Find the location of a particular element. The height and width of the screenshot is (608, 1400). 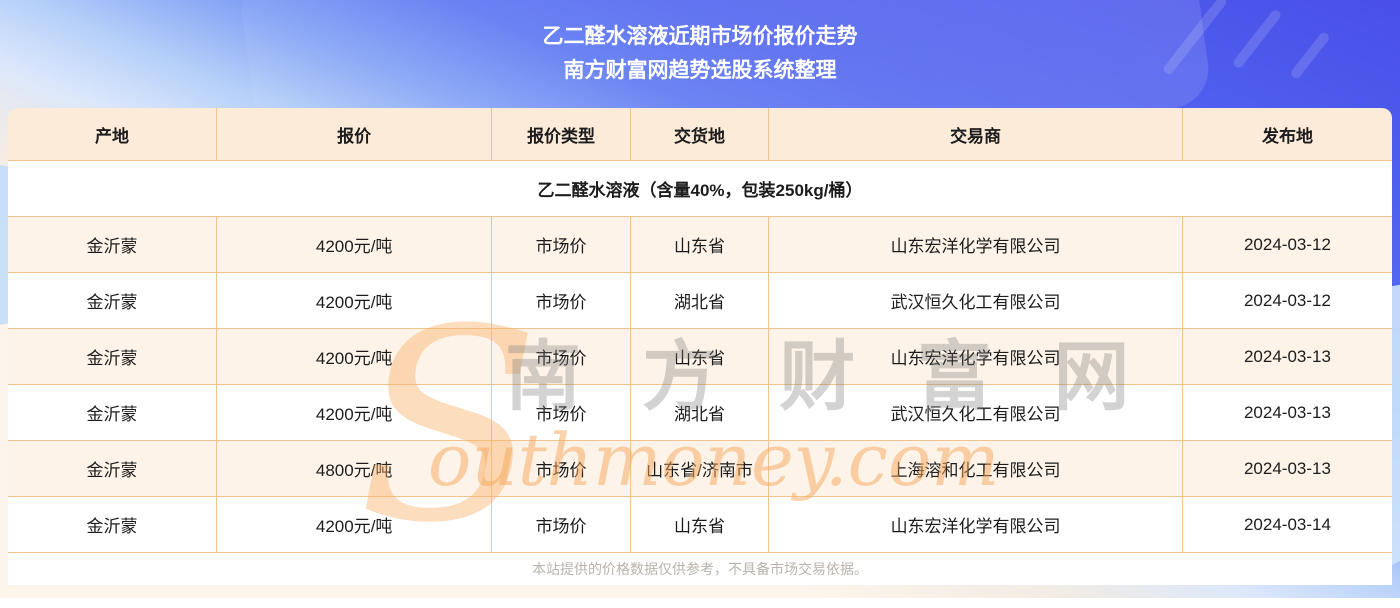

column-header-trader: 交易商 is located at coordinates (976, 134).